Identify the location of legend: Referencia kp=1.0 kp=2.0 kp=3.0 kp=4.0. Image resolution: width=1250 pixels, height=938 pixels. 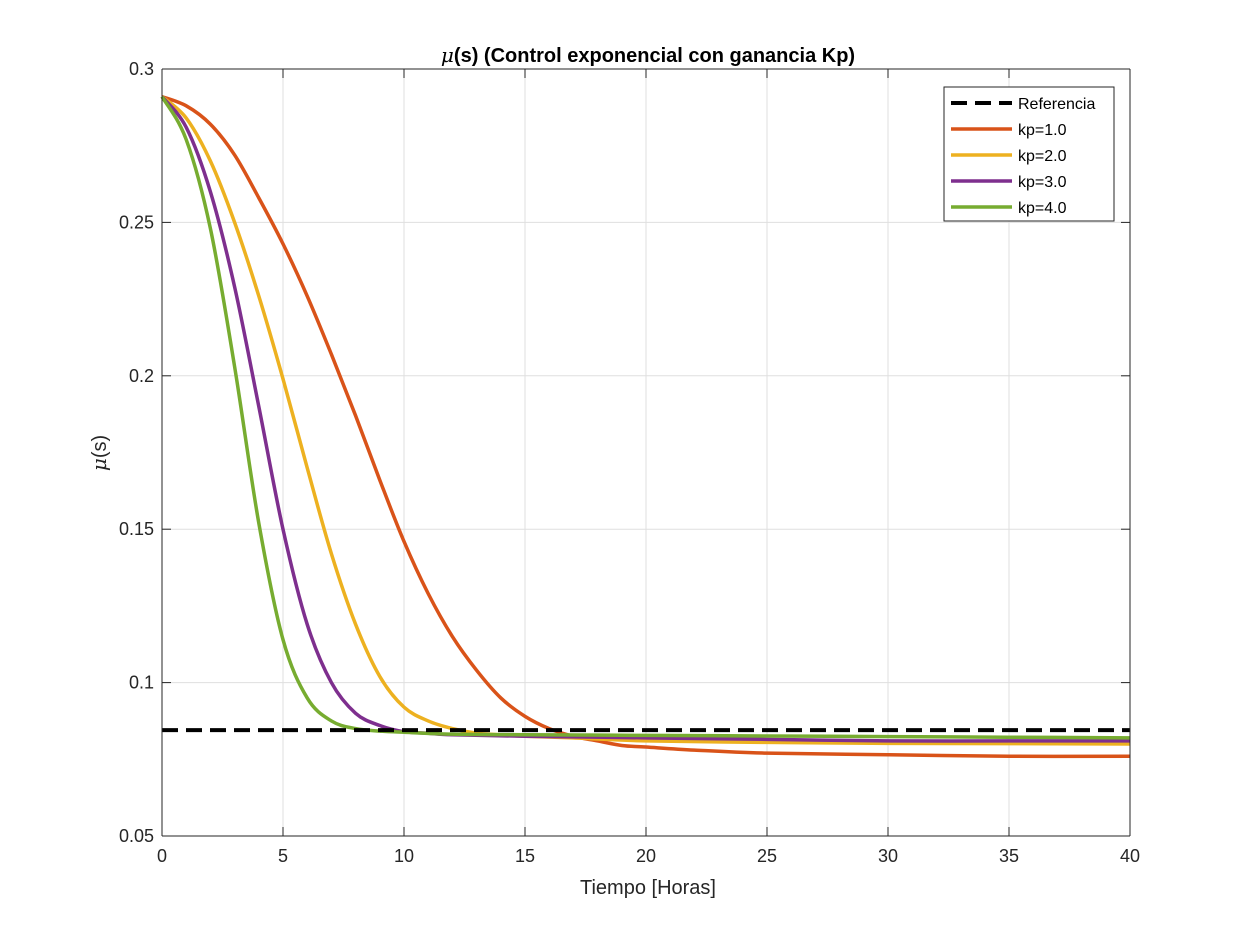
(1029, 154).